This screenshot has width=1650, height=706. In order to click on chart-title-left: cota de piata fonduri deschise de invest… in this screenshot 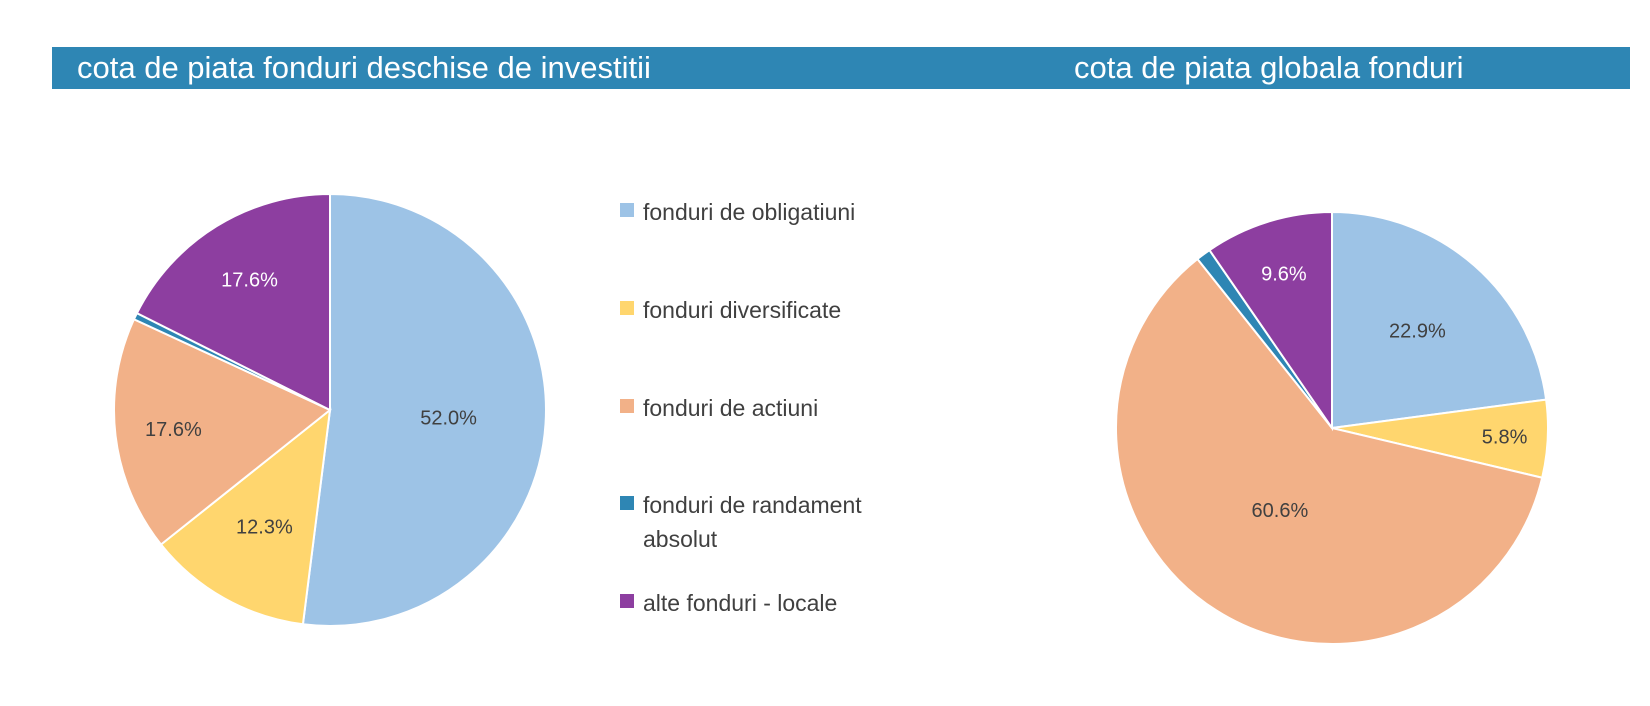, I will do `click(364, 67)`.